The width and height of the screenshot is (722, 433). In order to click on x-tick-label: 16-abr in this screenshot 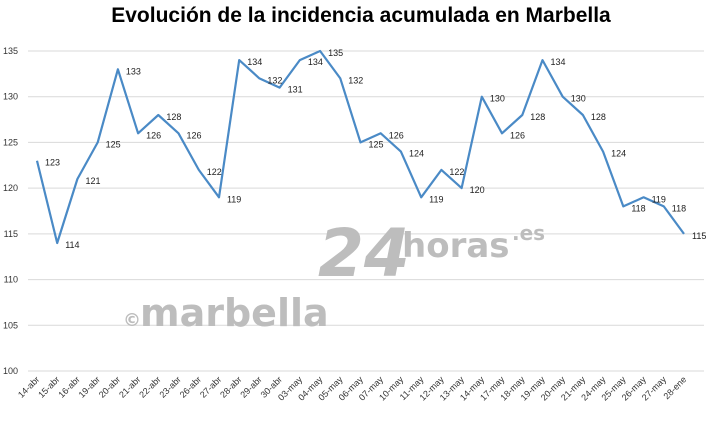, I will do `click(68, 386)`.